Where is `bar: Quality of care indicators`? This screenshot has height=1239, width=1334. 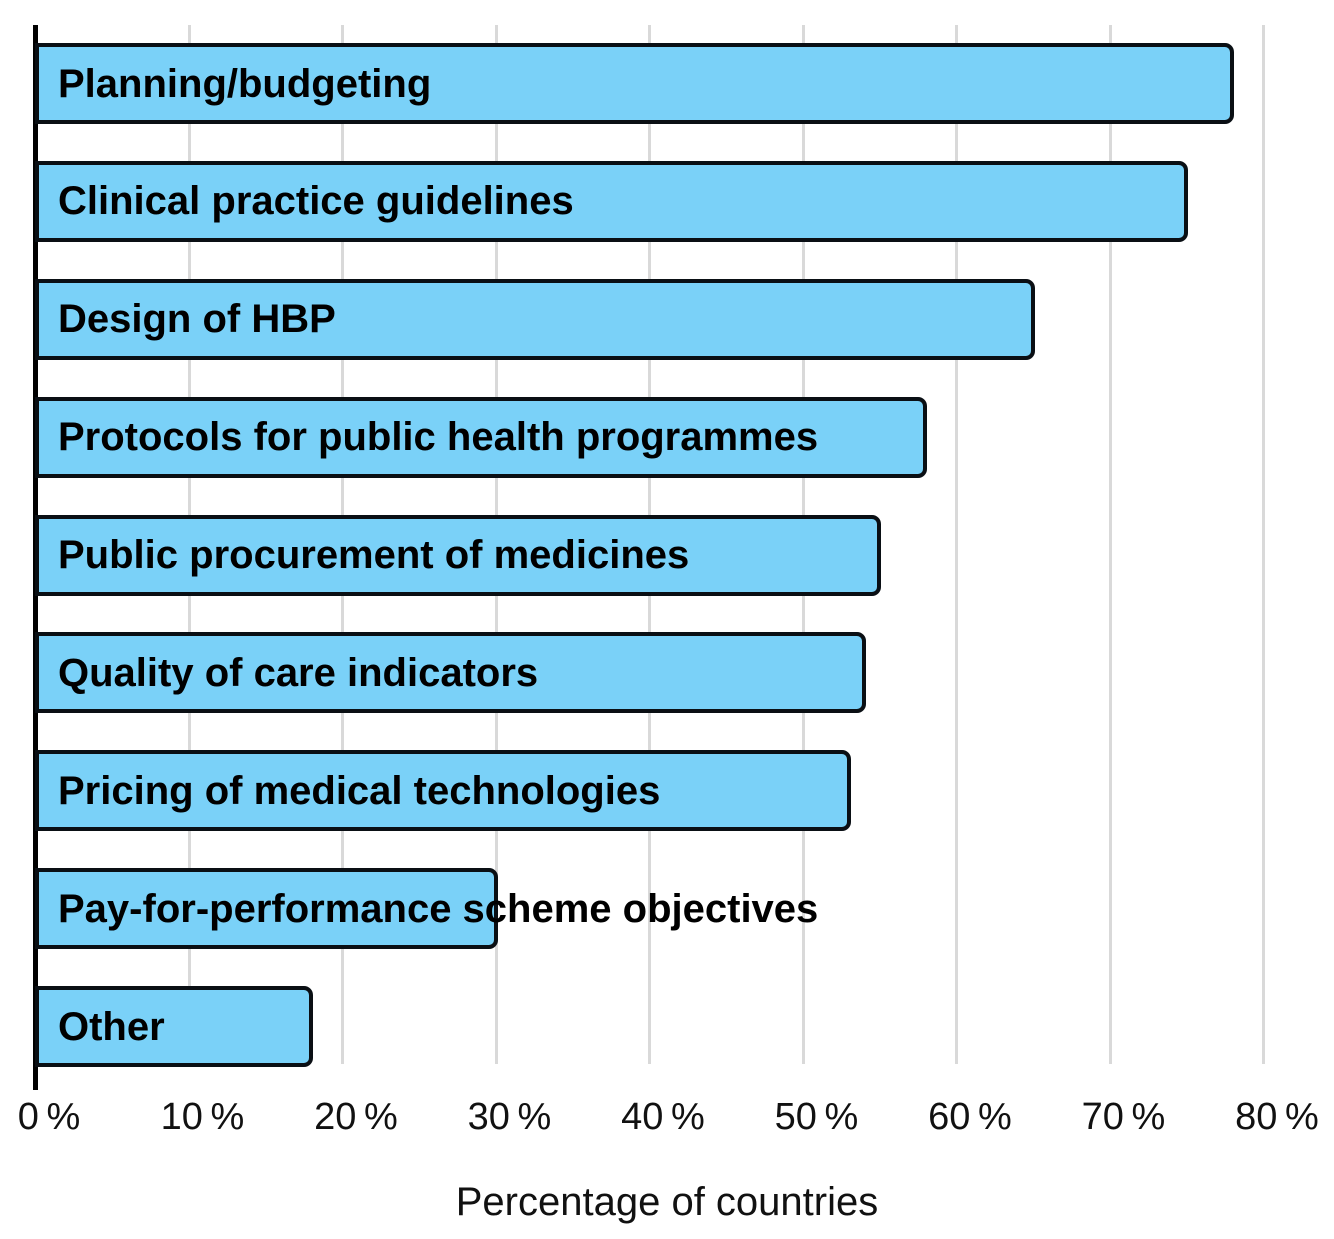 bar: Quality of care indicators is located at coordinates (450, 673).